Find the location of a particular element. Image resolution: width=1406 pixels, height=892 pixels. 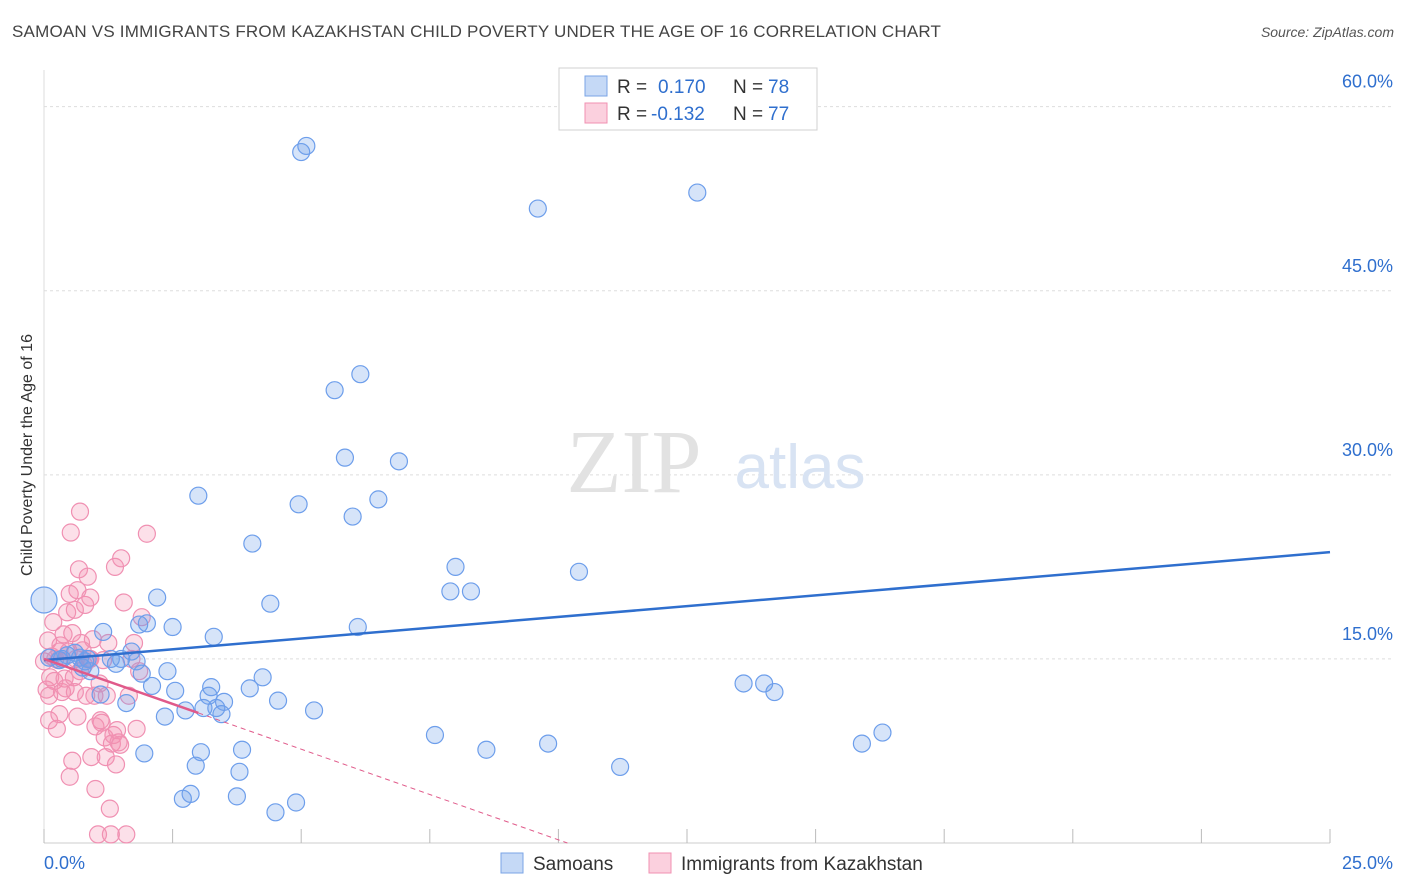

bottom-legend-samoans: Samoans is located at coordinates (573, 864).